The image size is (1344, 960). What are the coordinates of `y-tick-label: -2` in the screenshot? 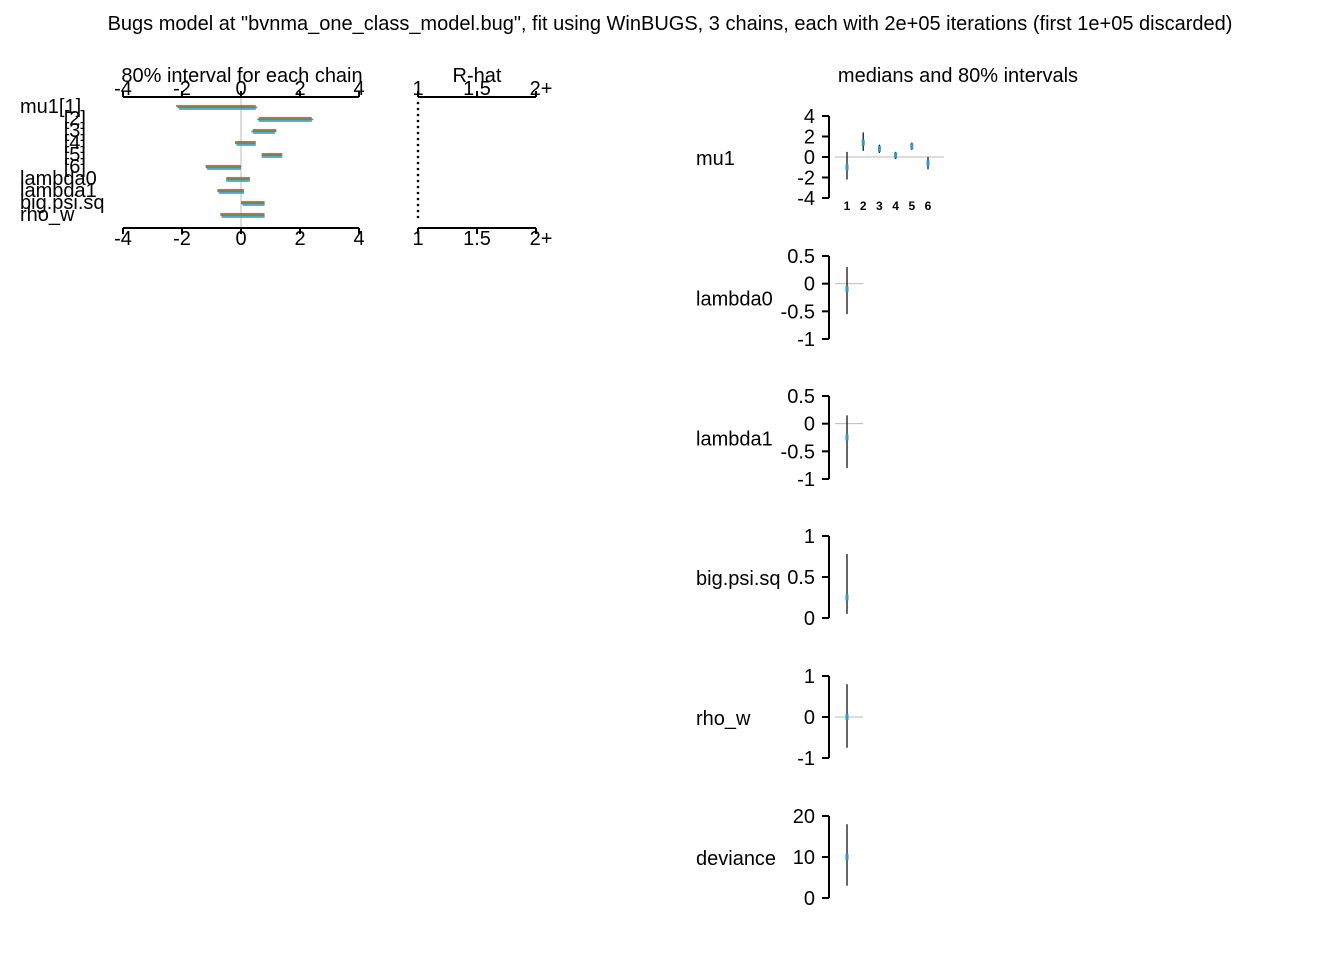 It's located at (806, 179).